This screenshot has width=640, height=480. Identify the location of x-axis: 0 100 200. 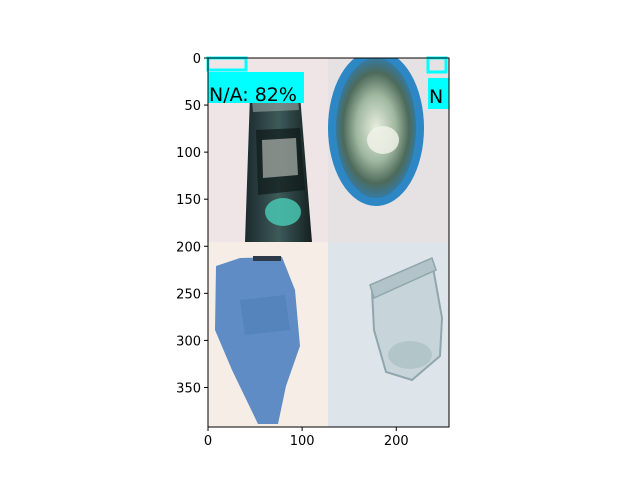
(306, 438).